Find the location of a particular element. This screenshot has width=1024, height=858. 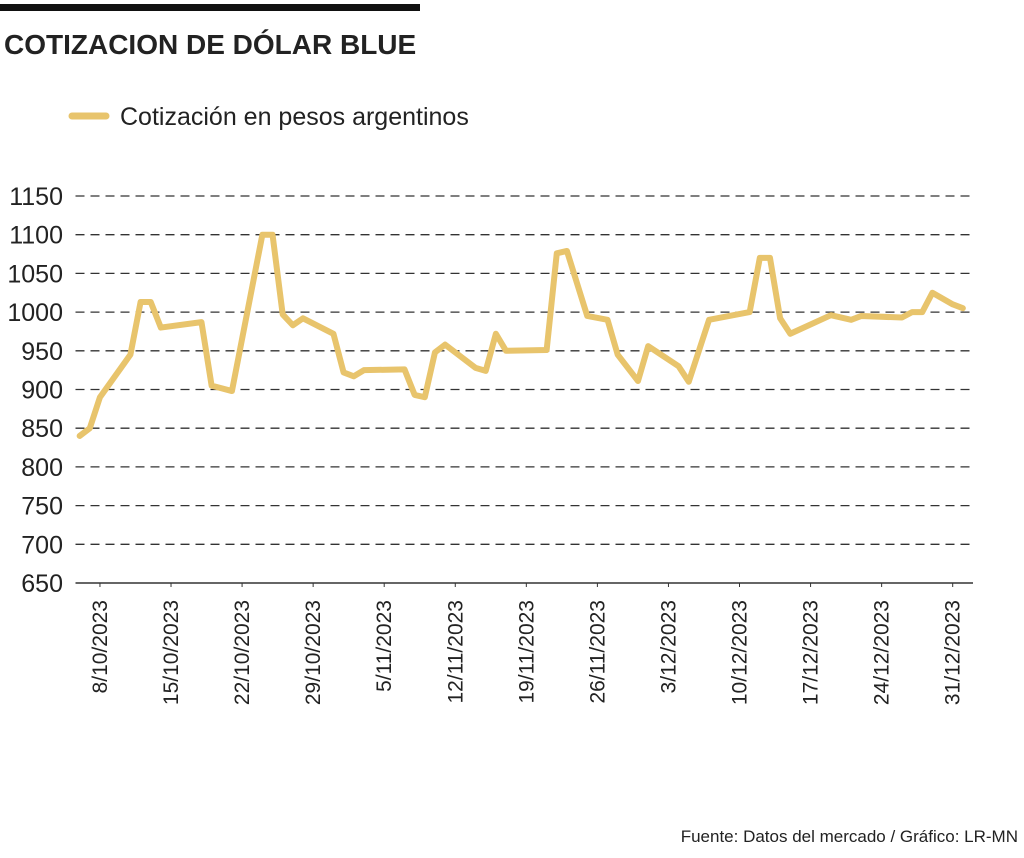

y-tick-label: 700 is located at coordinates (42, 545).